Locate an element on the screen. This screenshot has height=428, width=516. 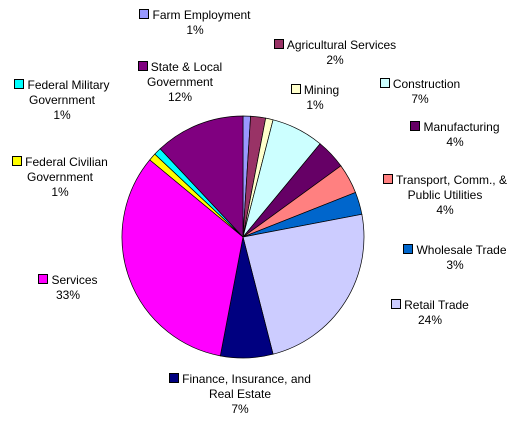
slice-label: Farm Employment 1% is located at coordinates (195, 23).